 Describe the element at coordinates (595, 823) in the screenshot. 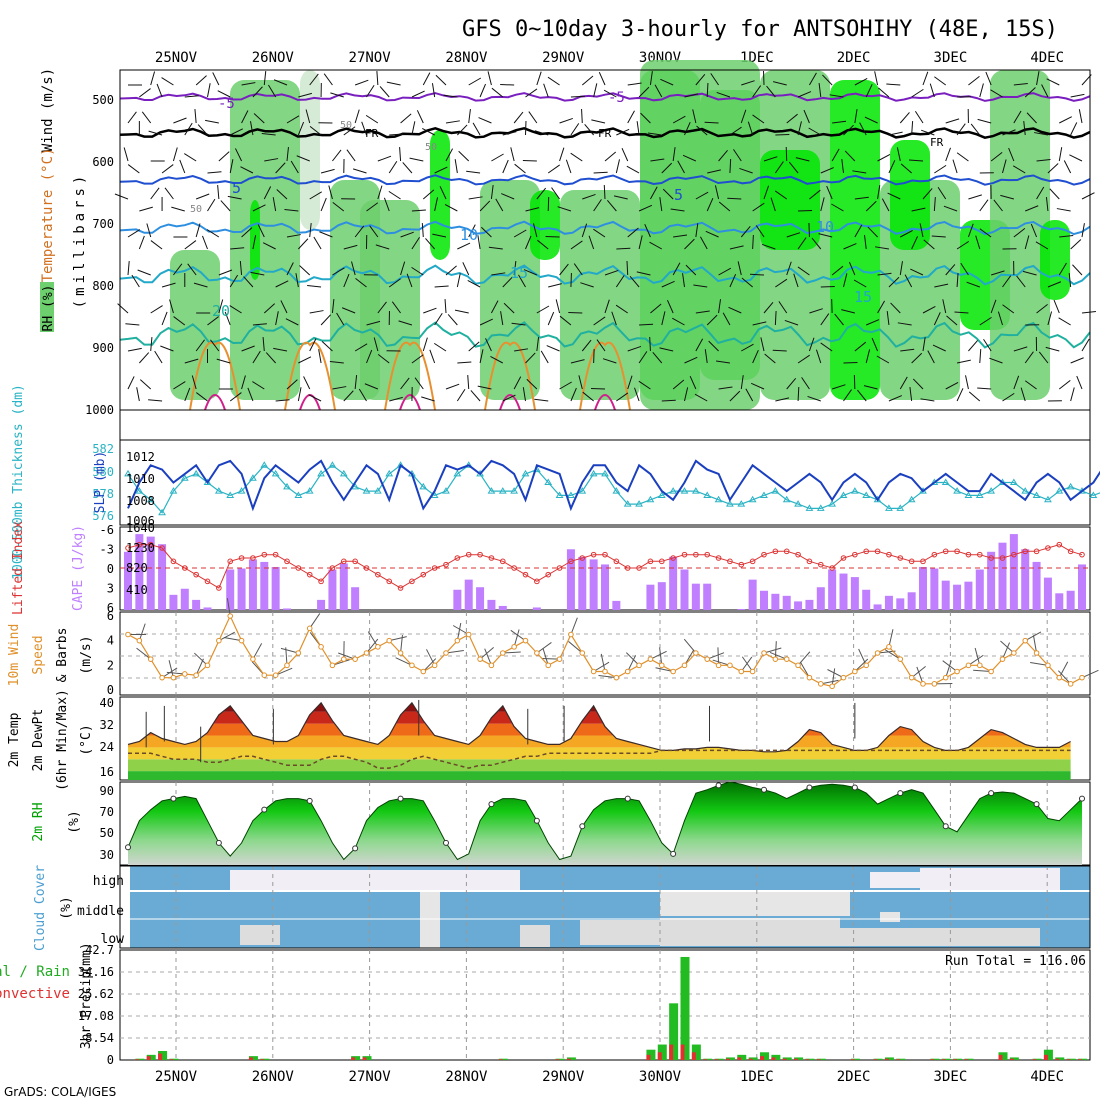

I see `relative-humidity-panel: 90 70 50 30` at that location.